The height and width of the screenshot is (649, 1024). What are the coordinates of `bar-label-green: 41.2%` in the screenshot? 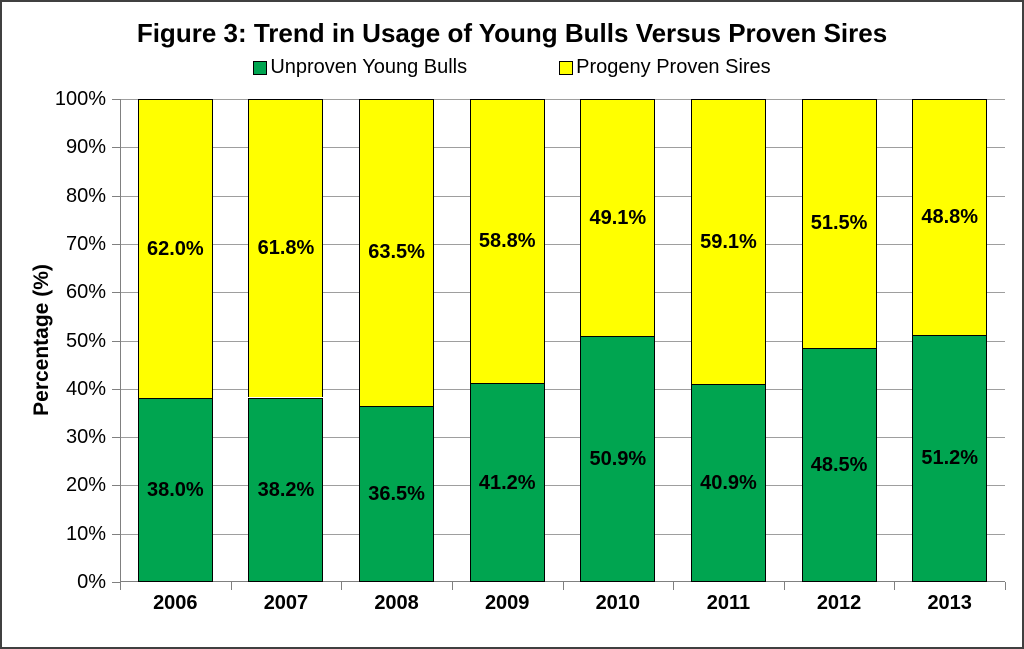 It's located at (507, 482).